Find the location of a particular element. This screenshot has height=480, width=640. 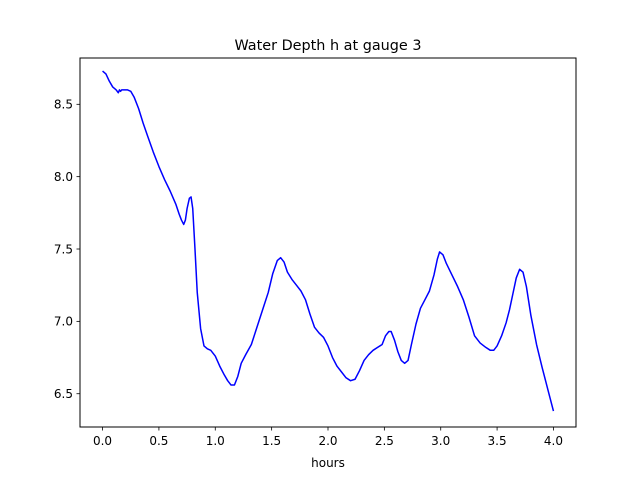

x-tick-label: 3.0 is located at coordinates (440, 441).